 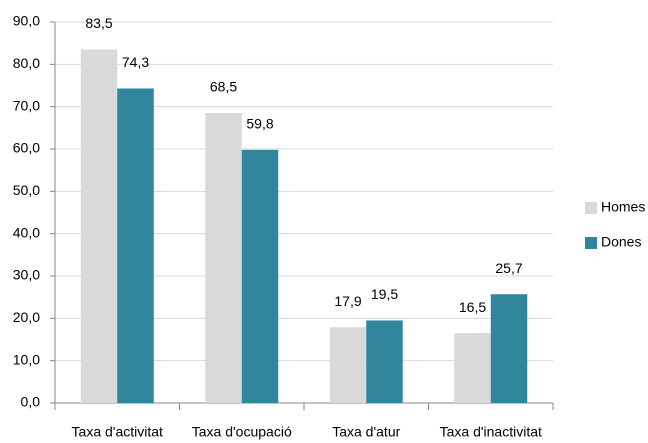 What do you see at coordinates (26, 63) in the screenshot?
I see `y-tick-label: 80,0` at bounding box center [26, 63].